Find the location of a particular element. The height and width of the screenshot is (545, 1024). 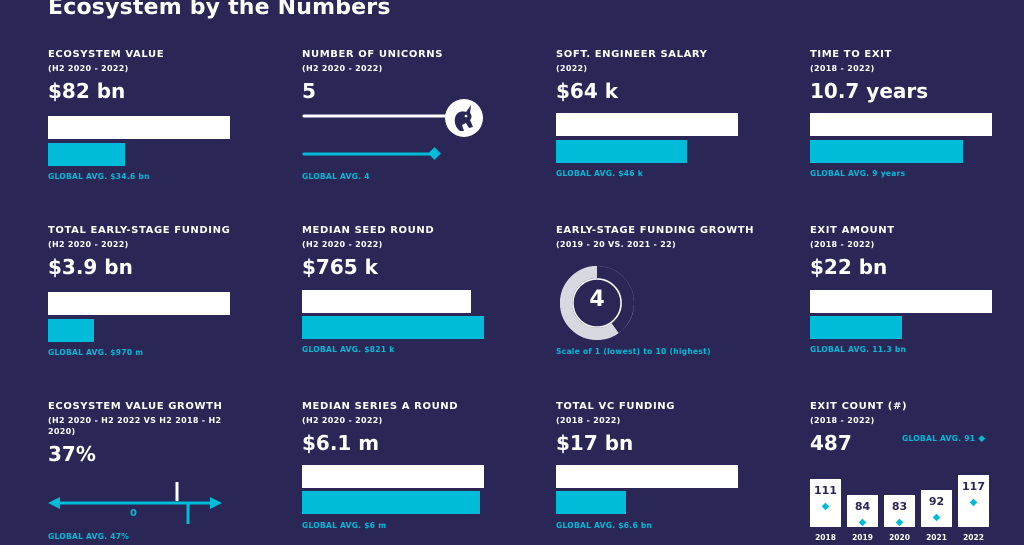

ecosystem-value-global-bar is located at coordinates (86, 154).